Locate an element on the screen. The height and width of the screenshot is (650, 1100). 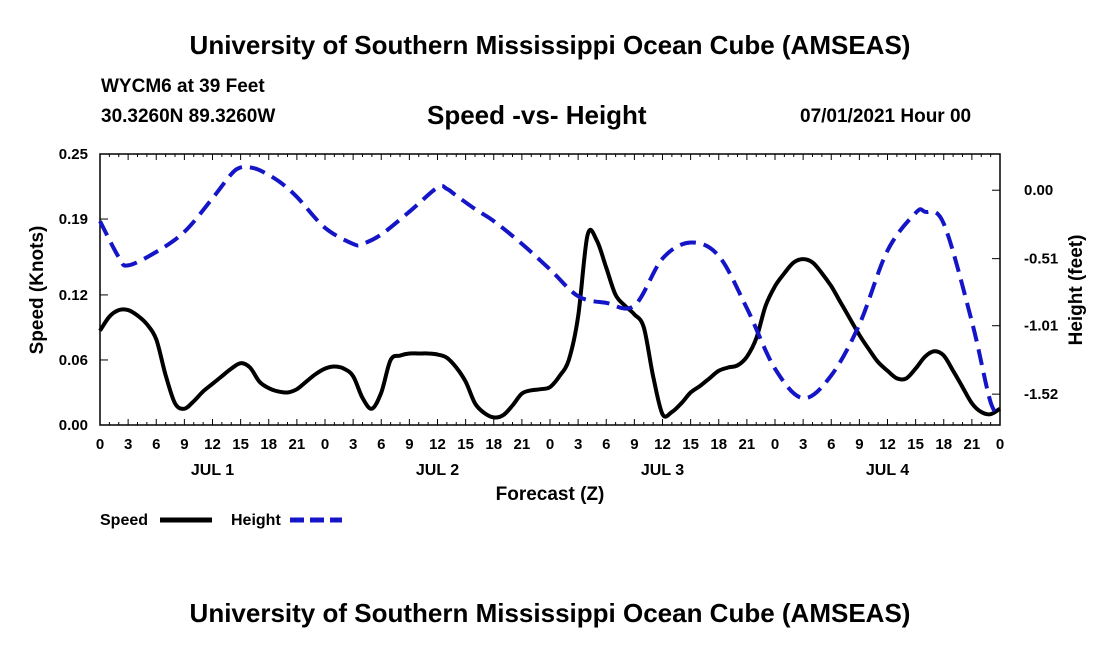
y-left-tick-label: 0.06 is located at coordinates (73, 360).